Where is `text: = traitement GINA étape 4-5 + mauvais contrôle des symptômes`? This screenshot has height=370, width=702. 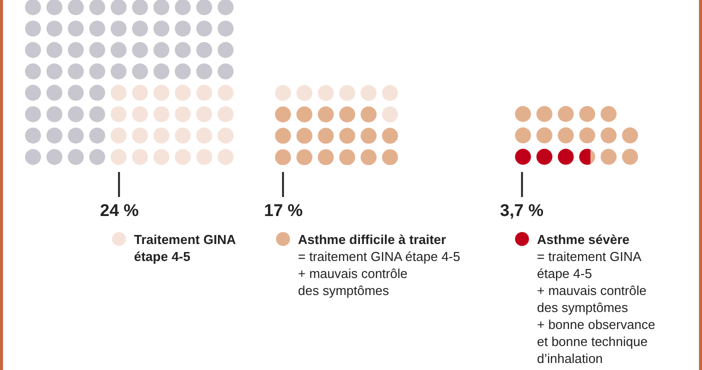
text: = traitement GINA étape 4-5 + mauvais contrôle des symptômes is located at coordinates (379, 273).